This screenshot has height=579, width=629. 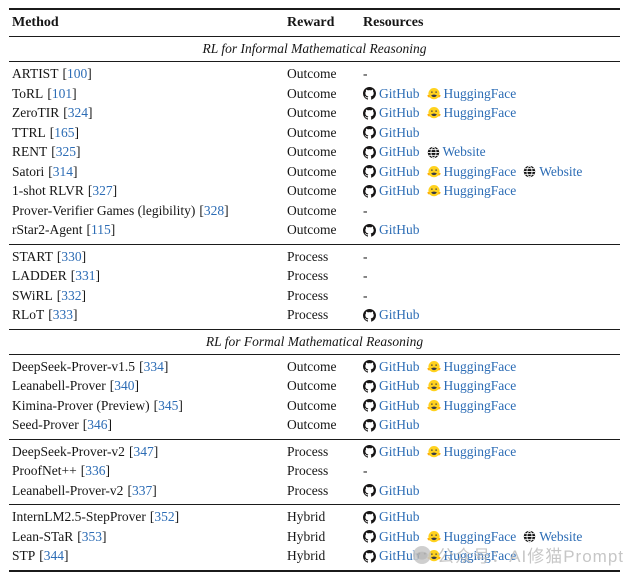 I want to click on resources-cell: GitHub, so click(x=491, y=491).